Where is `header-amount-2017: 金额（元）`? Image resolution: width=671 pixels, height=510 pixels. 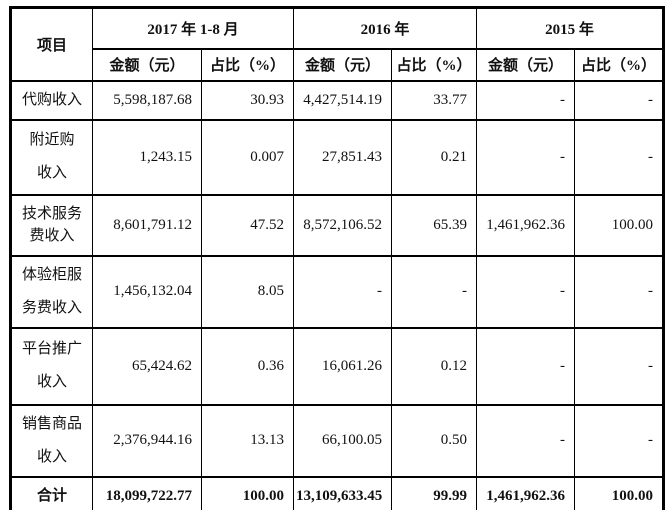 header-amount-2017: 金额（元） is located at coordinates (147, 64).